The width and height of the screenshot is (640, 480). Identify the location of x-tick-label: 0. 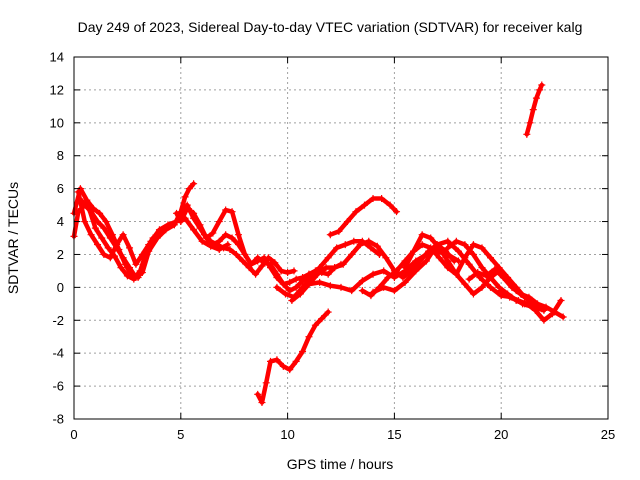
(73, 434).